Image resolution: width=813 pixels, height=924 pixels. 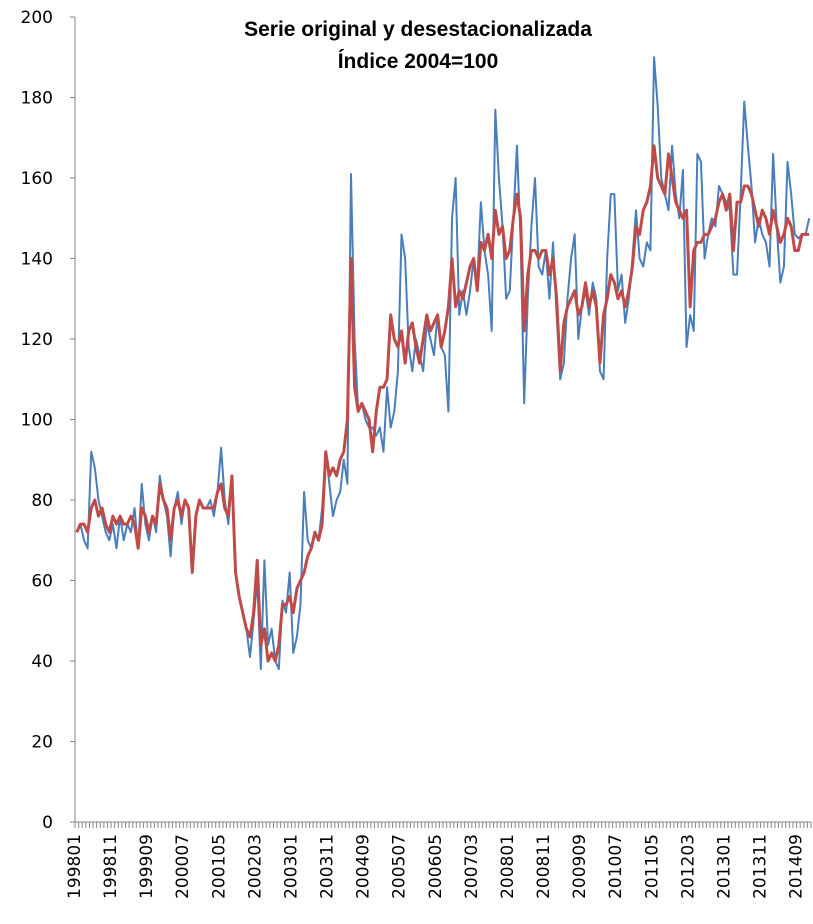 What do you see at coordinates (688, 866) in the screenshot?
I see `x-tick-label: 201203` at bounding box center [688, 866].